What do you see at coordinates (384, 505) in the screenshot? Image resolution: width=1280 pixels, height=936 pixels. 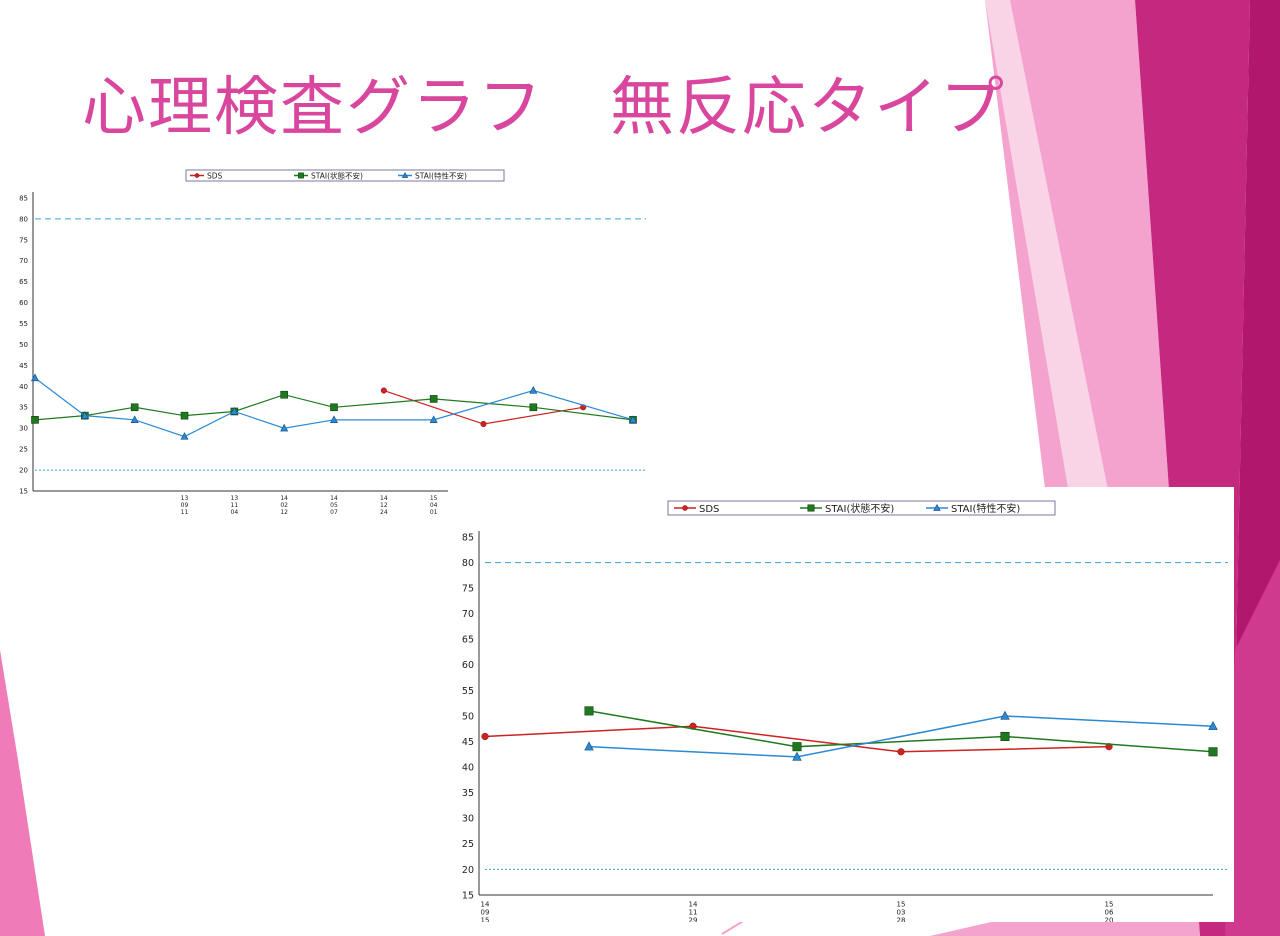 I see `x-tick-label: 14 12 24` at bounding box center [384, 505].